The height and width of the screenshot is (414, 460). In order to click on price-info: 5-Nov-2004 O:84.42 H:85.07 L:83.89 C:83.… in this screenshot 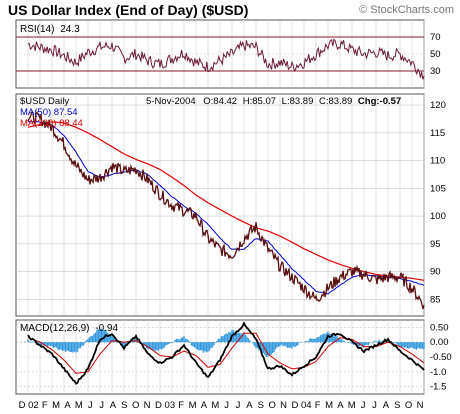, I will do `click(273, 101)`.